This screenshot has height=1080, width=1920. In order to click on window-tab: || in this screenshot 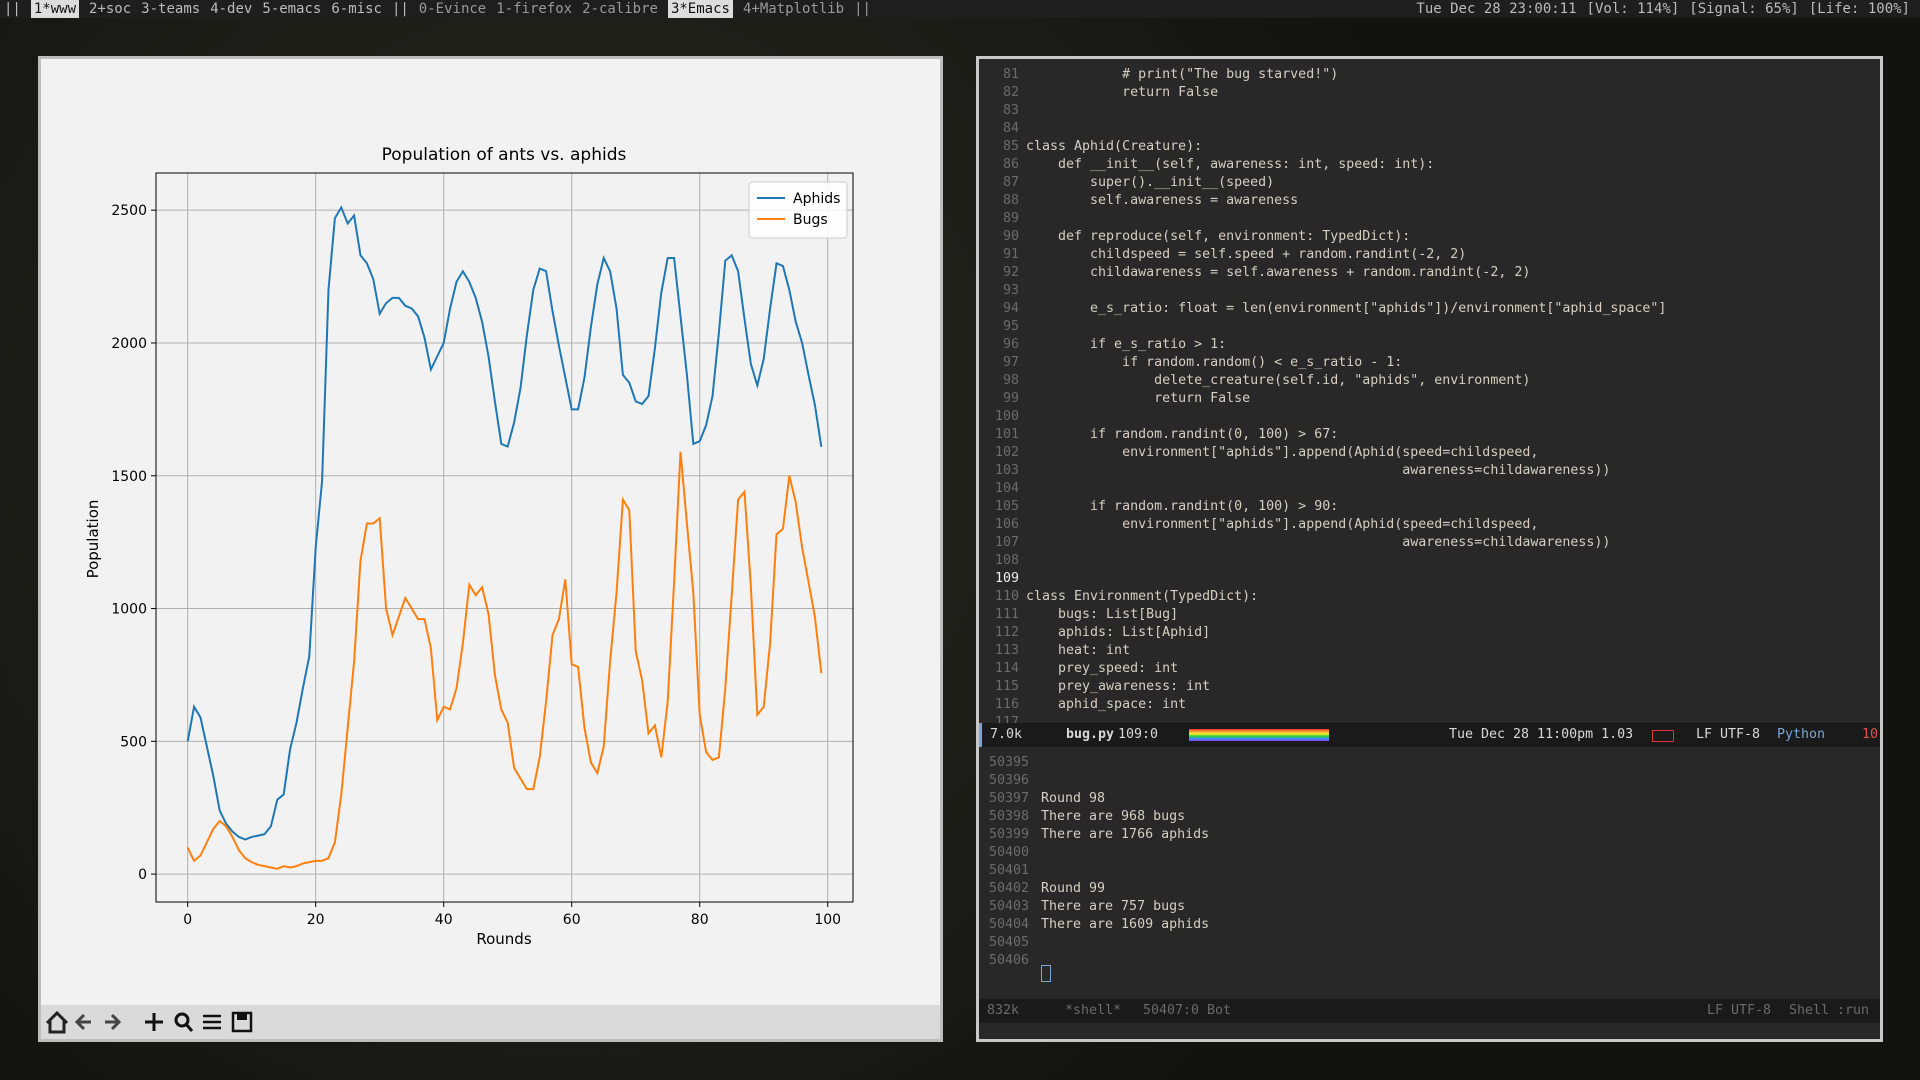, I will do `click(862, 9)`.